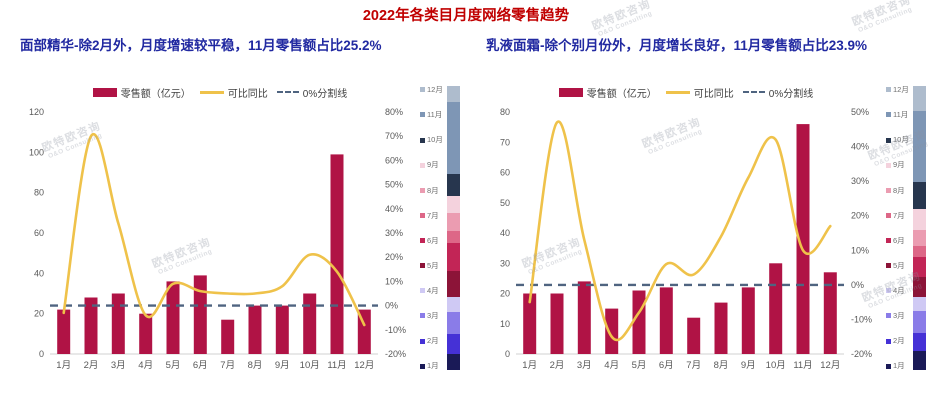  Describe the element at coordinates (901, 140) in the screenshot. I see `month-label: 10月` at that location.